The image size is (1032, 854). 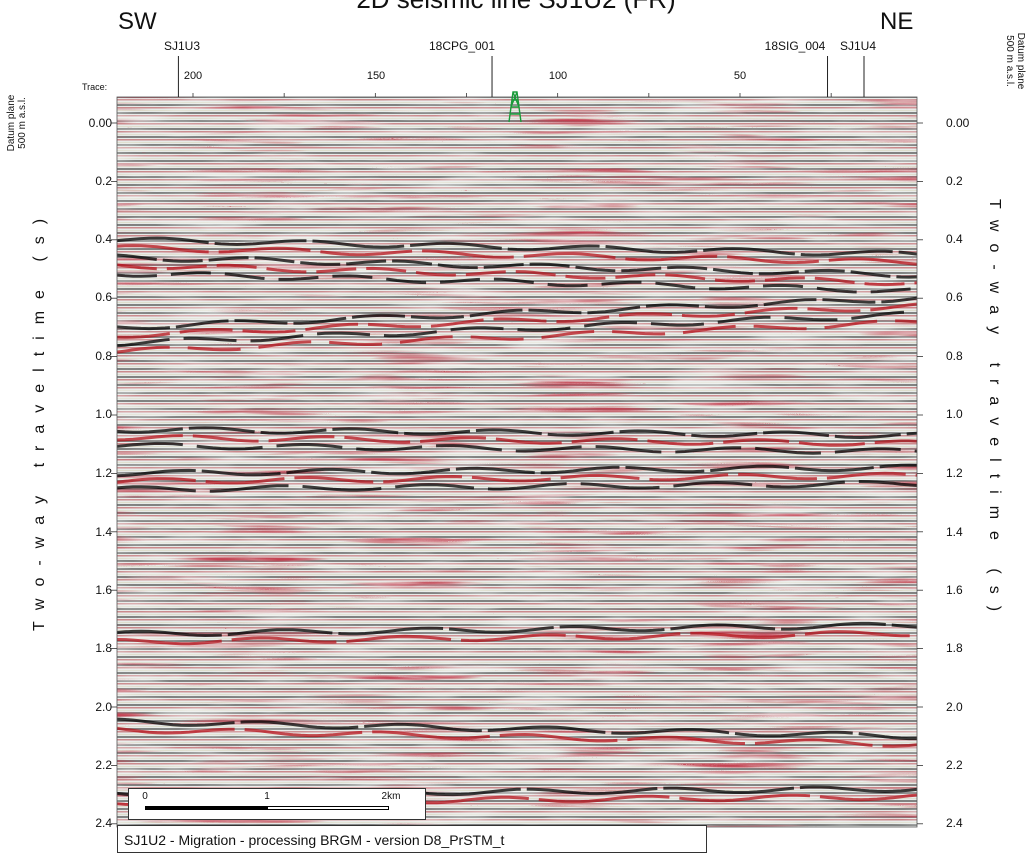 What do you see at coordinates (795, 46) in the screenshot?
I see `well-label-18sig-004: 18SIG_004` at bounding box center [795, 46].